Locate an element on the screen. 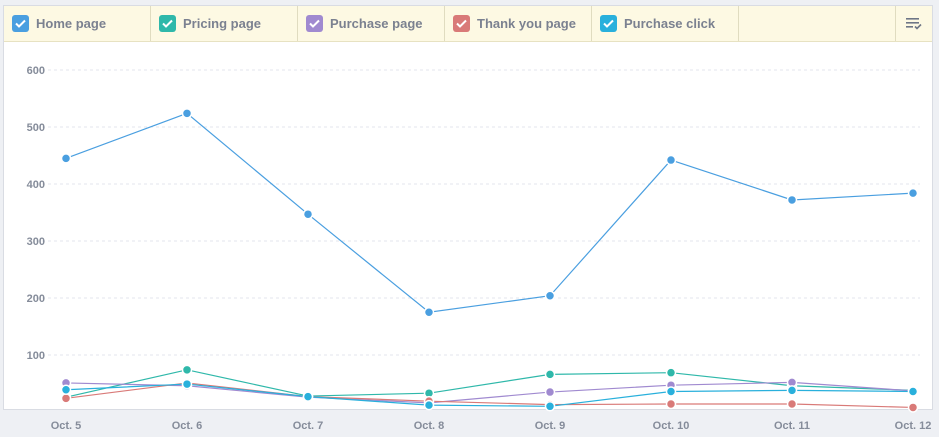 The image size is (939, 437). y-tick-label: 500 is located at coordinates (36, 128).